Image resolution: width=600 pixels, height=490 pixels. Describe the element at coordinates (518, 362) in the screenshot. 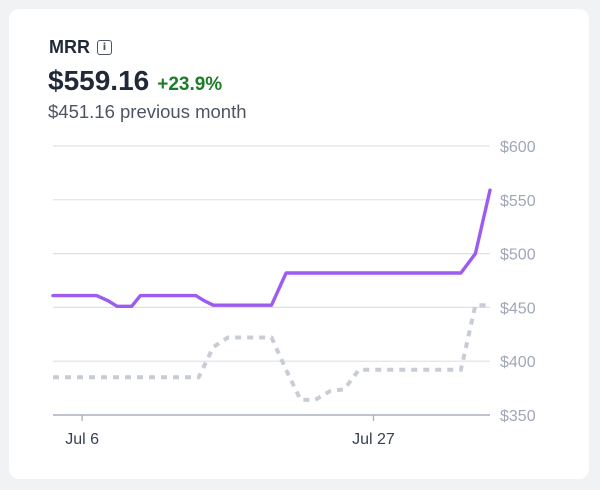

I see `y-tick-label: $400` at that location.